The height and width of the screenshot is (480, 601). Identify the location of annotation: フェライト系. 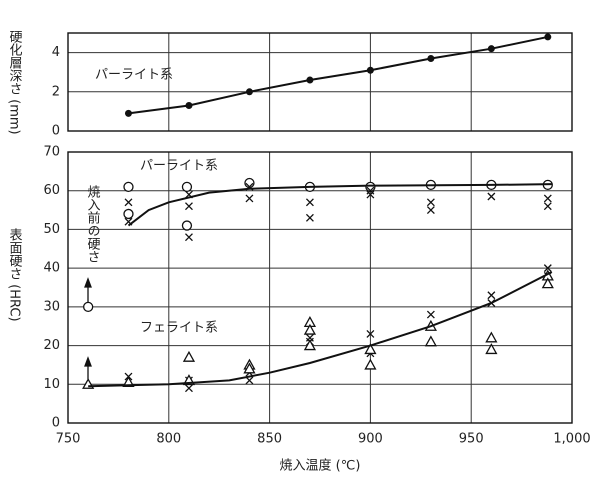
(179, 328).